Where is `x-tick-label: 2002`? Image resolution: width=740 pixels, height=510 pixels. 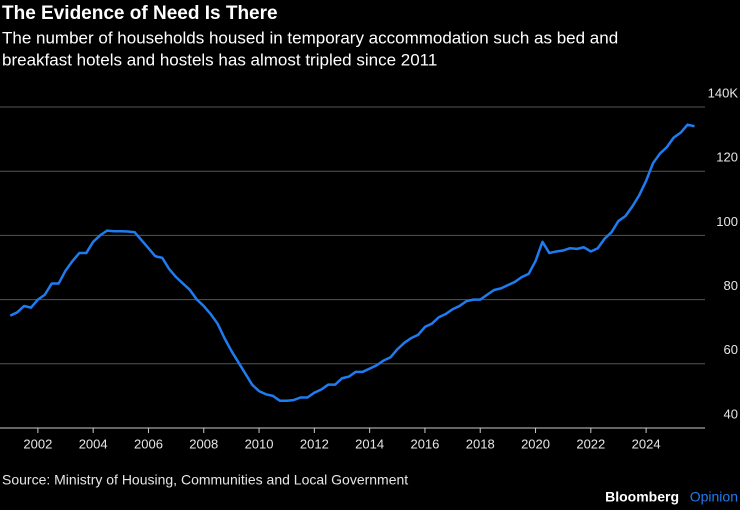 x-tick-label: 2002 is located at coordinates (37, 443).